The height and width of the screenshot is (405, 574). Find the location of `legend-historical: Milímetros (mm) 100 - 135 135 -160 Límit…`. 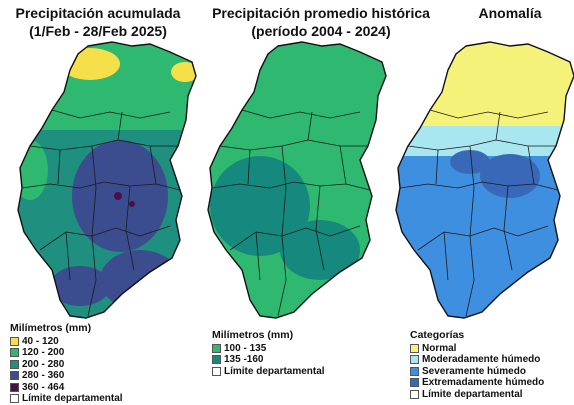

legend-historical: Milímetros (mm) 100 - 135 135 -160 Límit… is located at coordinates (268, 353).